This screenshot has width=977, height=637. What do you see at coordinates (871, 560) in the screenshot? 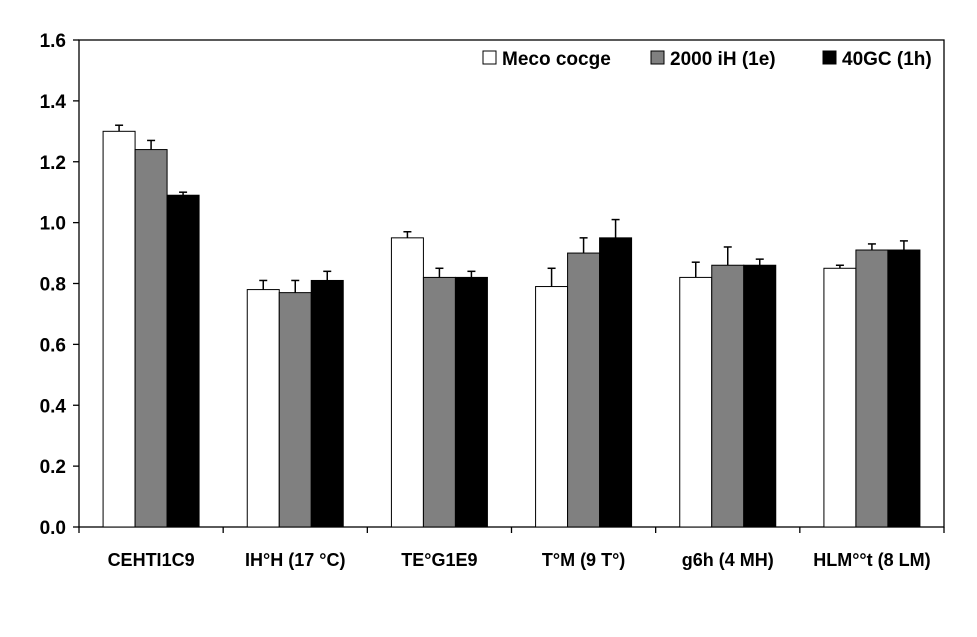
I see `x-category-label: HLM°°t (8 LM)` at bounding box center [871, 560].